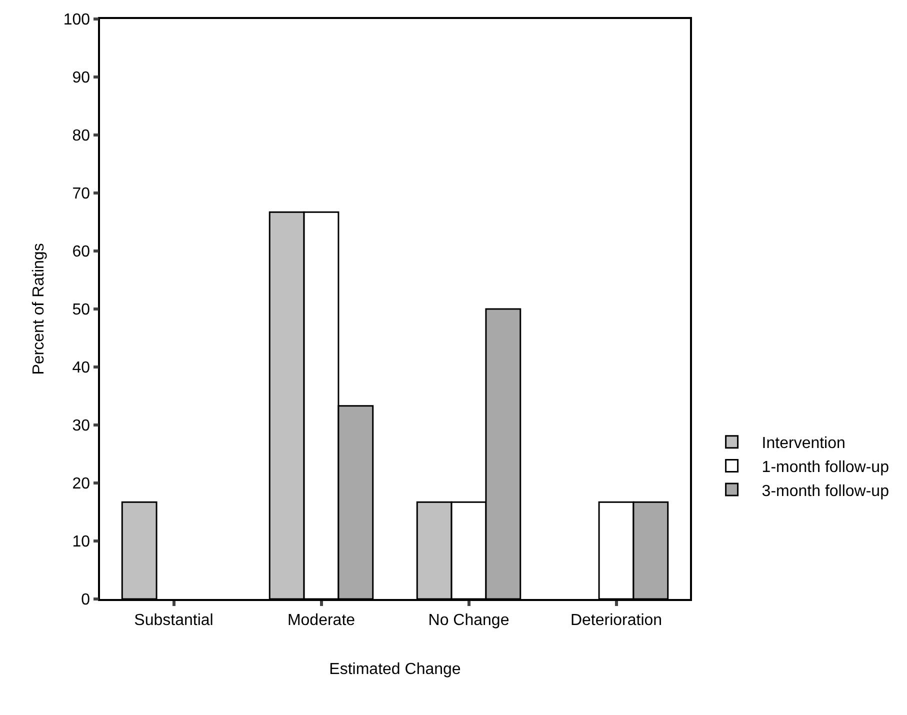 This screenshot has width=907, height=715. I want to click on x-axis-title: Estimated Change, so click(395, 669).